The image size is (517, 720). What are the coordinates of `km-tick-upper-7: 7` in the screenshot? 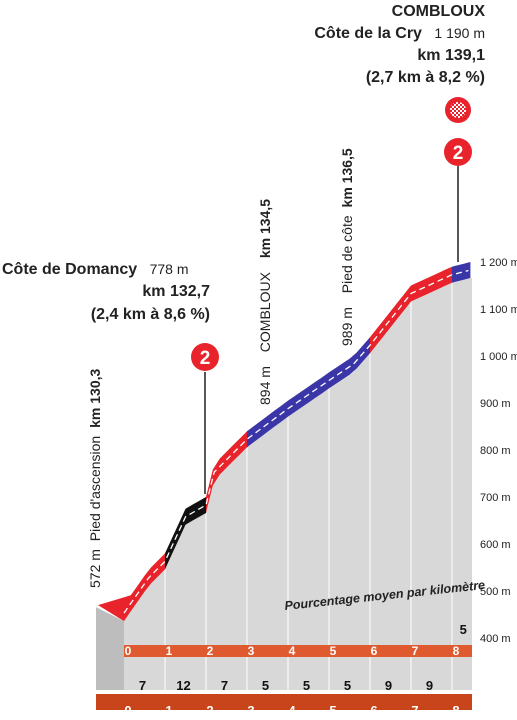 It's located at (415, 651).